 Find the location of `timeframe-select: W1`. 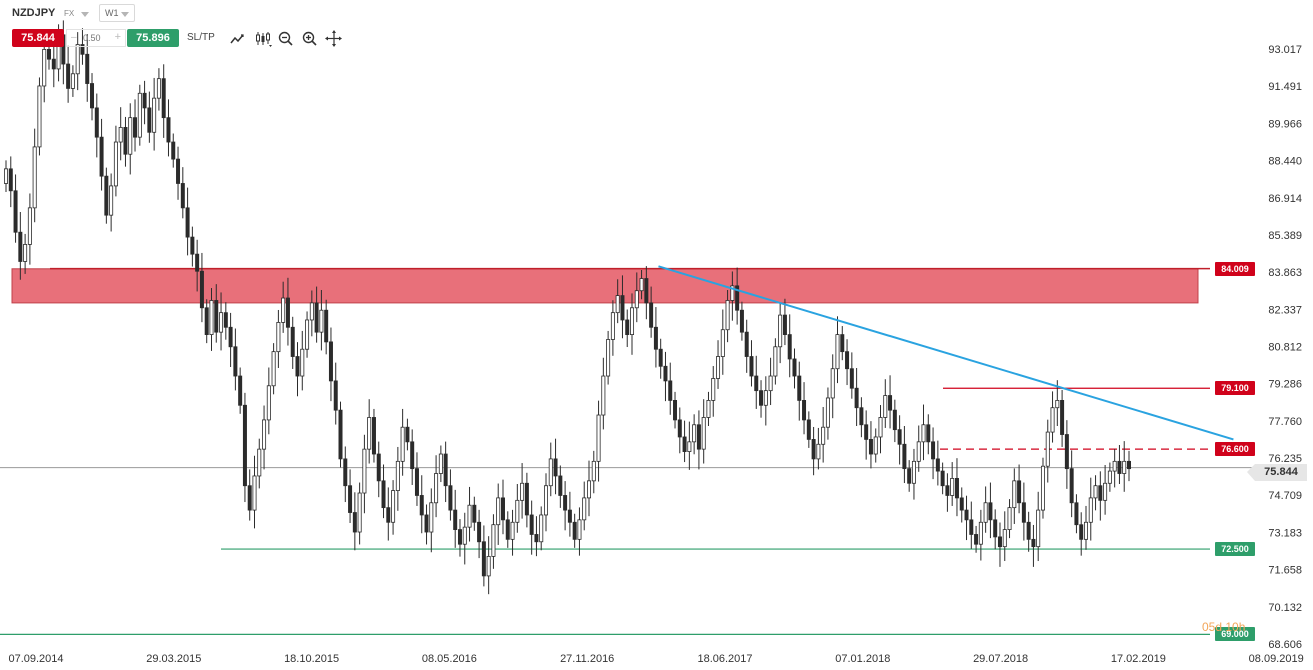

timeframe-select: W1 is located at coordinates (117, 13).